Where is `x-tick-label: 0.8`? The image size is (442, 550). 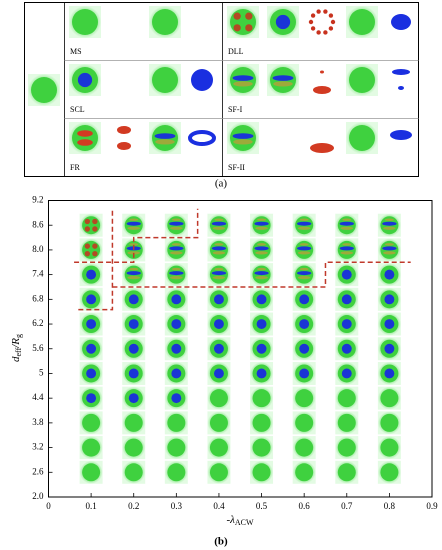 x-tick-label: 0.8 is located at coordinates (390, 506).